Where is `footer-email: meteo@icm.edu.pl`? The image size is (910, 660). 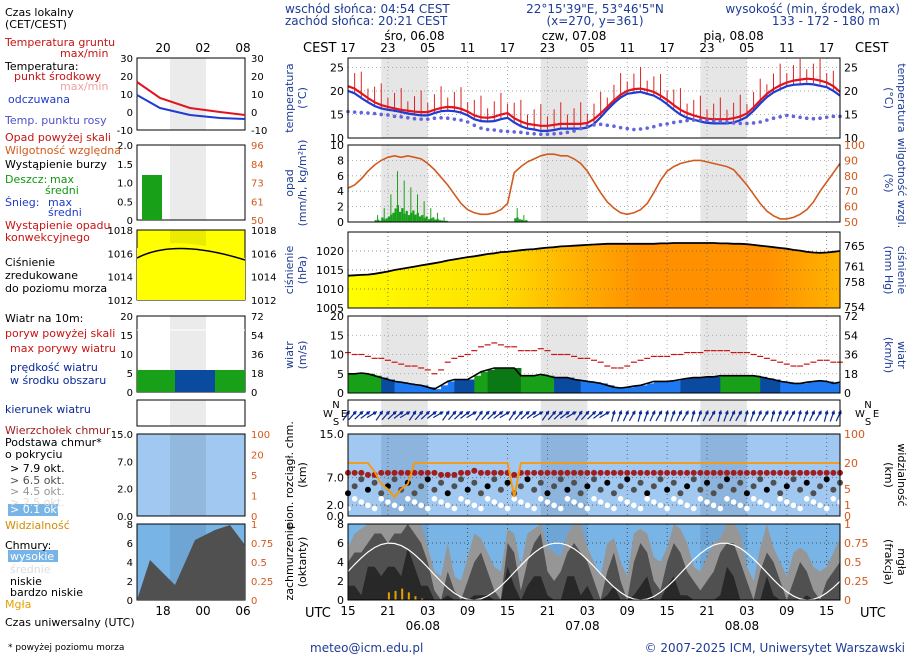 footer-email: meteo@icm.edu.pl is located at coordinates (366, 648).